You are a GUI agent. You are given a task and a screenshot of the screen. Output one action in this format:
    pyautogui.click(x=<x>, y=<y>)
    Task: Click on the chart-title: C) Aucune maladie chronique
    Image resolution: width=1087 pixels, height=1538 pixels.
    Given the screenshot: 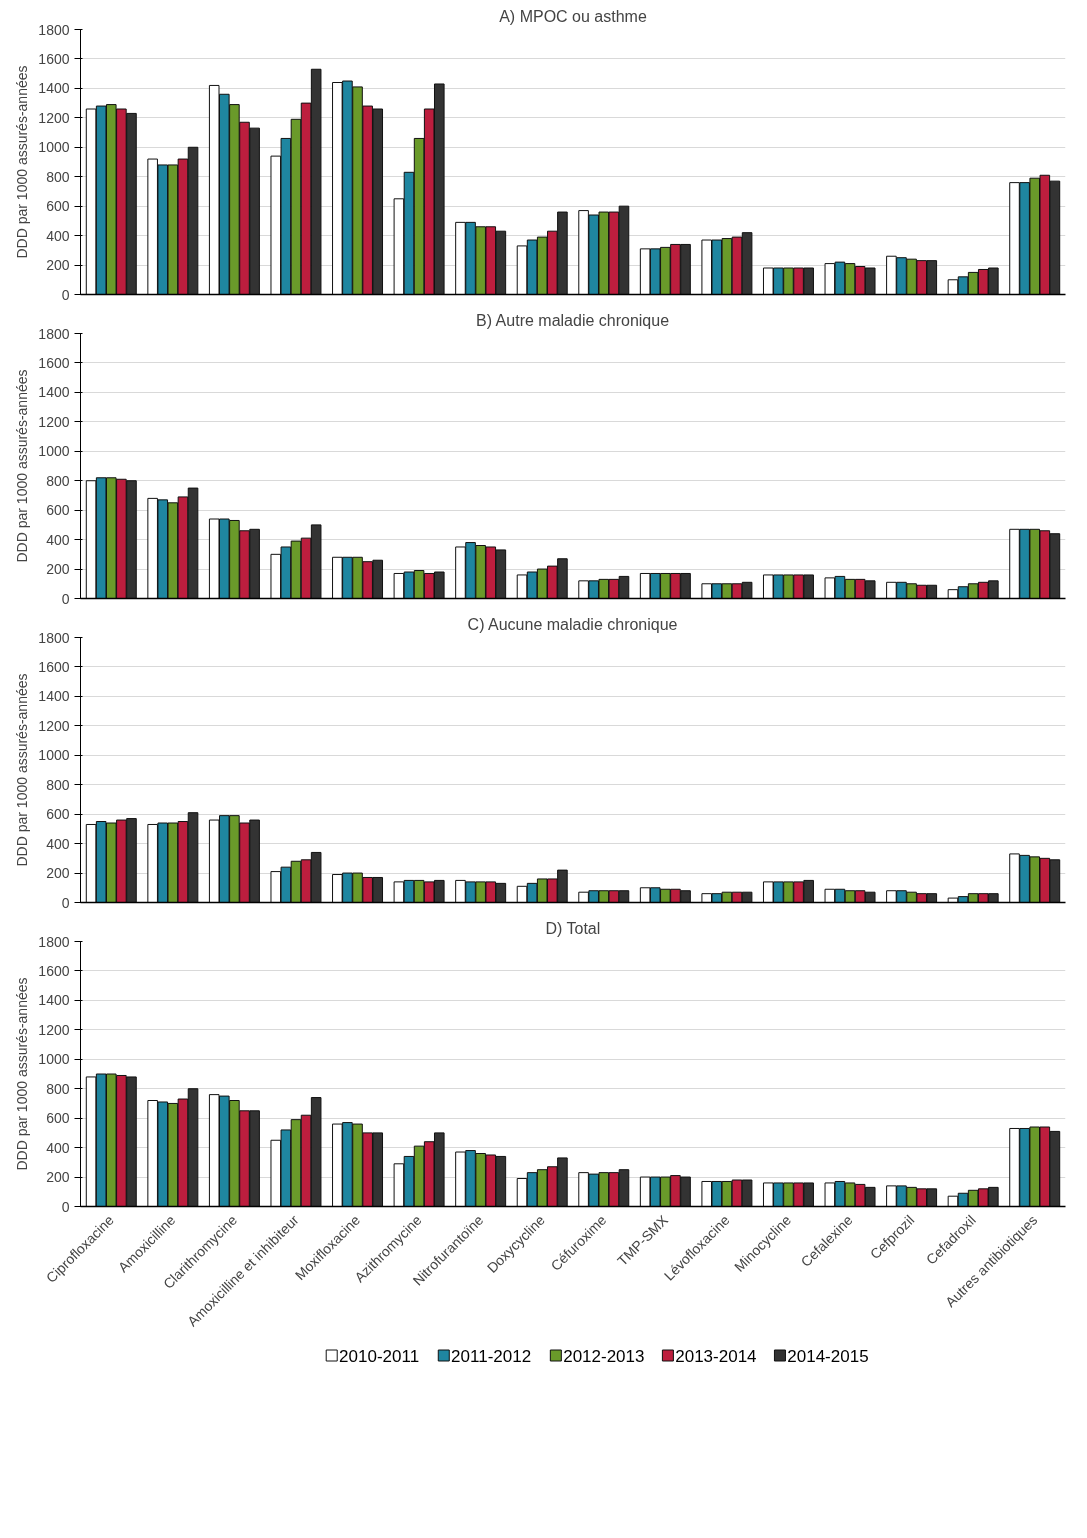 What is the action you would take?
    pyautogui.click(x=572, y=624)
    